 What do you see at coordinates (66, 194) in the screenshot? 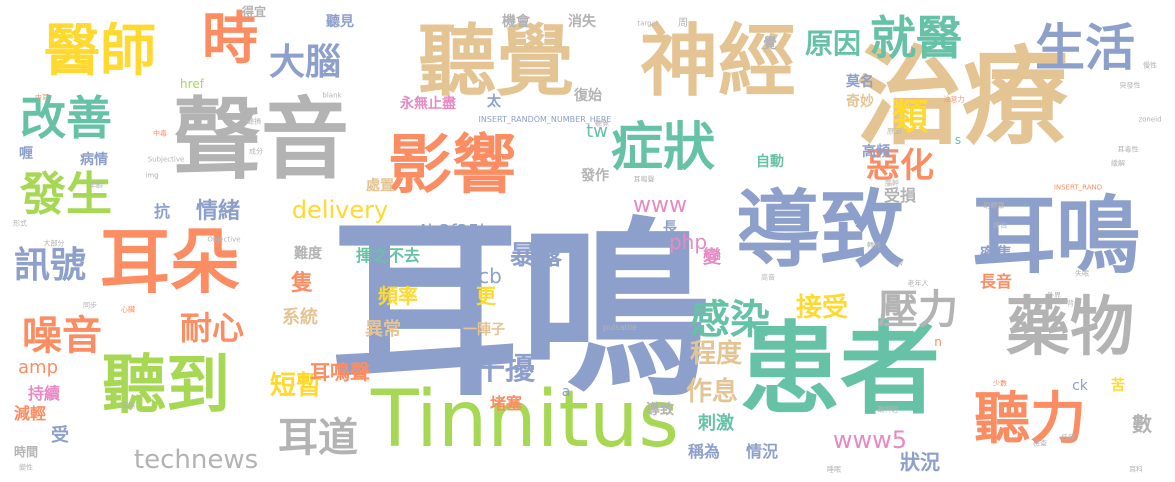
I see `cloud-word: 發生` at bounding box center [66, 194].